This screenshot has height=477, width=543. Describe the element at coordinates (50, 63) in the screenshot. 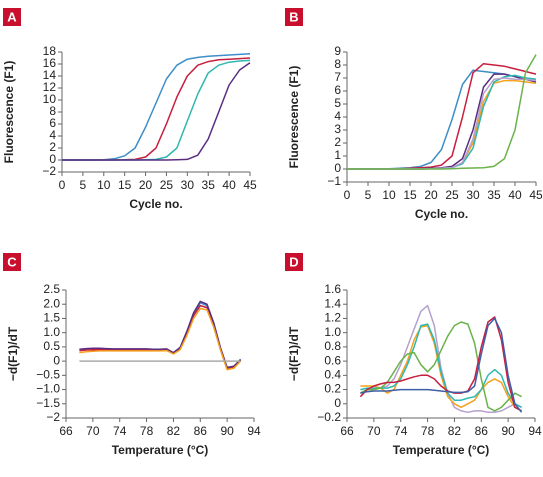

I see `y-tick-label: 16` at that location.